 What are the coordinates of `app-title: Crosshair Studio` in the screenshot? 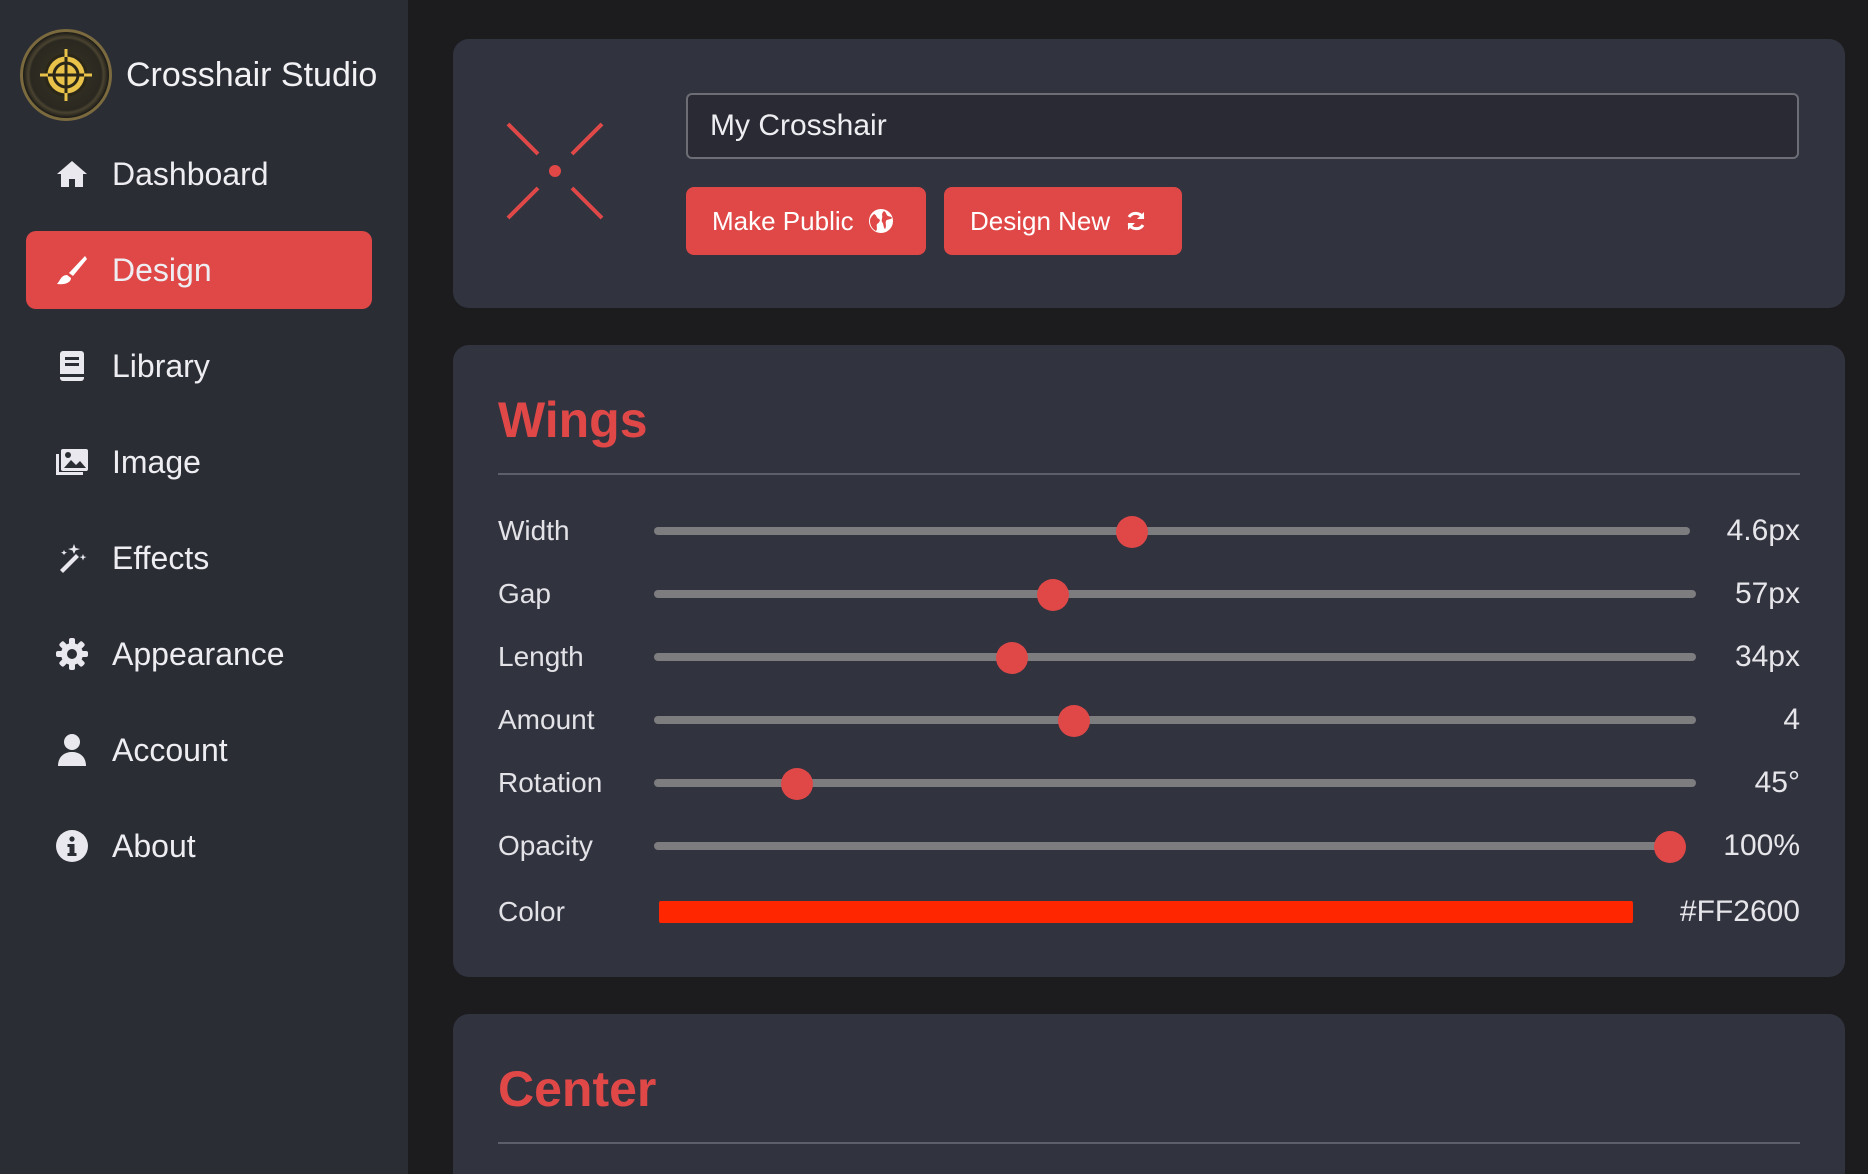 It's located at (252, 74).